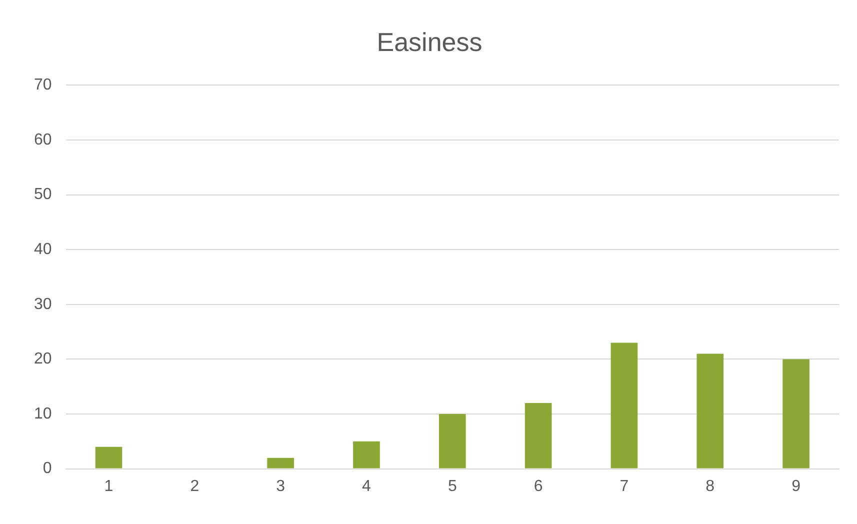 The image size is (857, 524). I want to click on x-tick-label: 6, so click(538, 486).